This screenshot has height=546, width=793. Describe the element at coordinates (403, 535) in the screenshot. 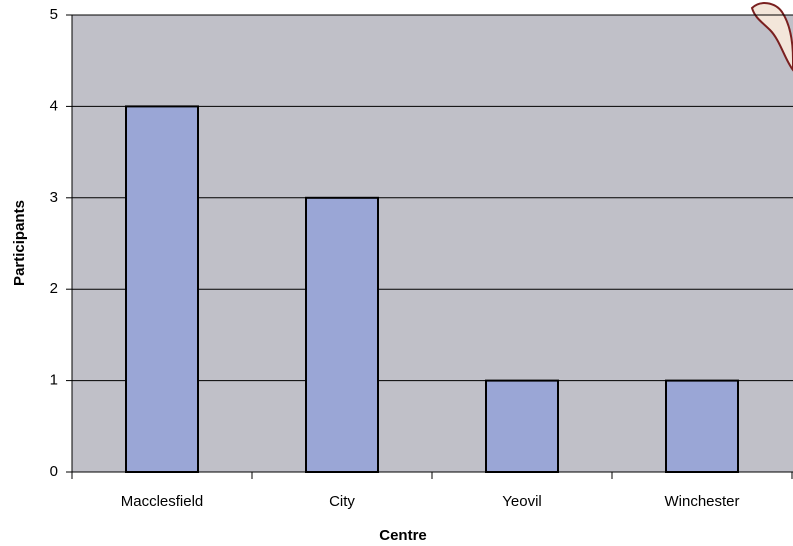

I see `x-axis-title: Centre` at that location.